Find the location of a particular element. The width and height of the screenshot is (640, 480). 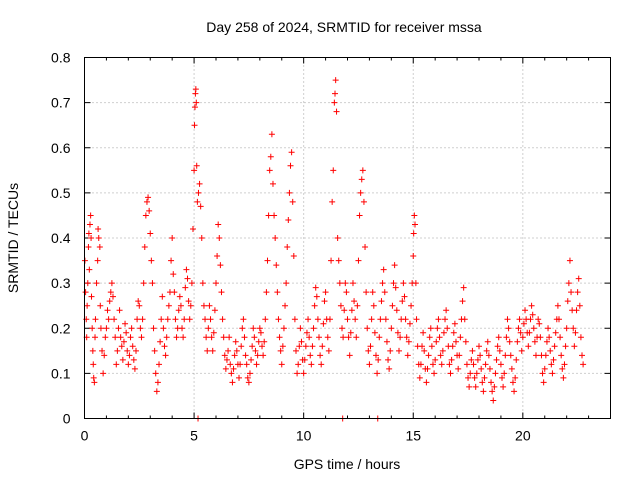

x-tick-labels: 0 5 10 15 20 is located at coordinates (306, 436).